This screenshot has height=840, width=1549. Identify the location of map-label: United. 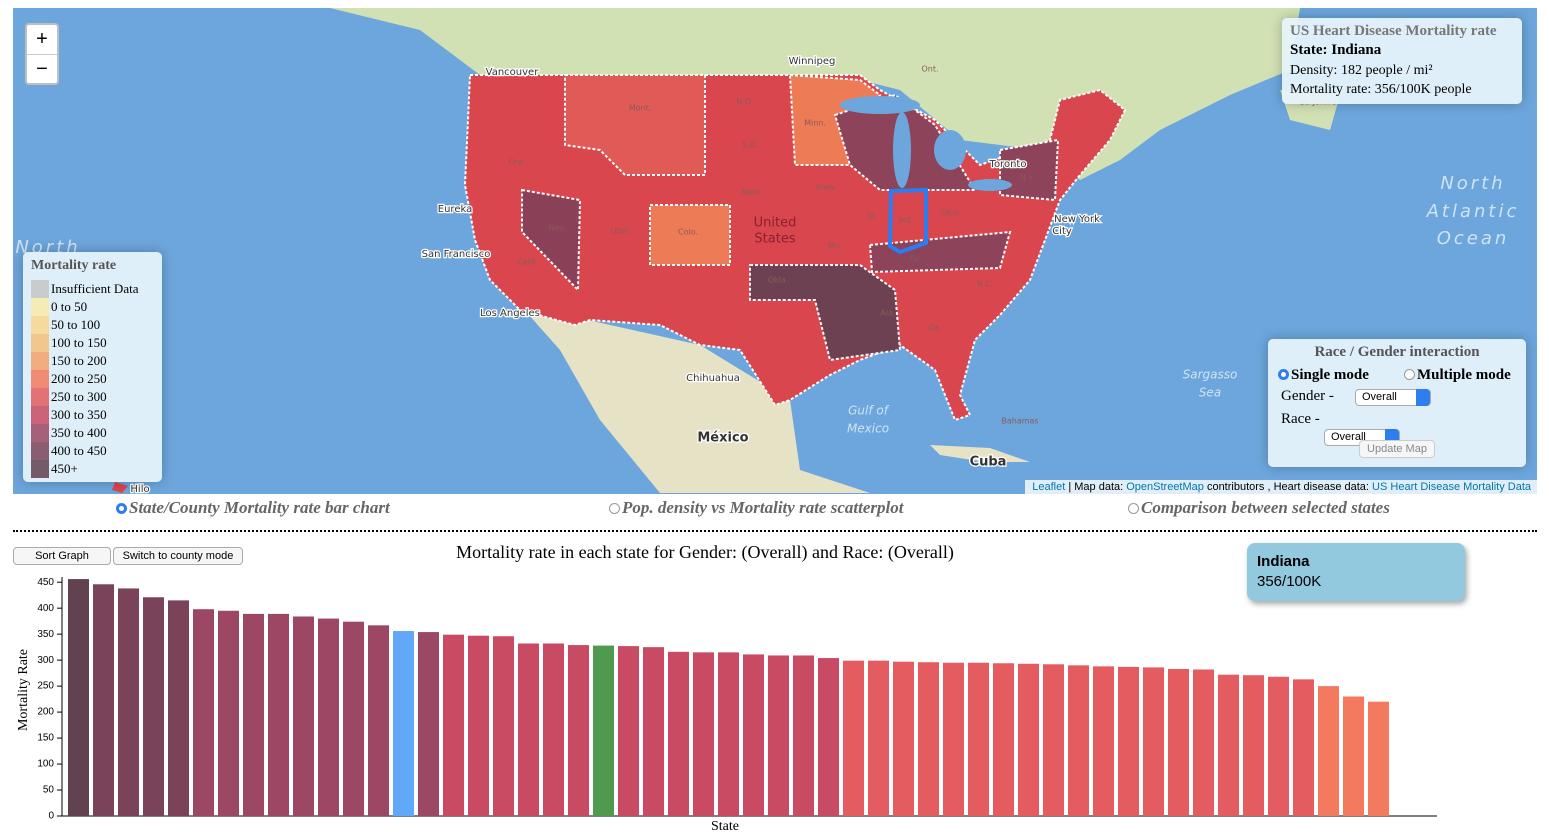
(775, 223).